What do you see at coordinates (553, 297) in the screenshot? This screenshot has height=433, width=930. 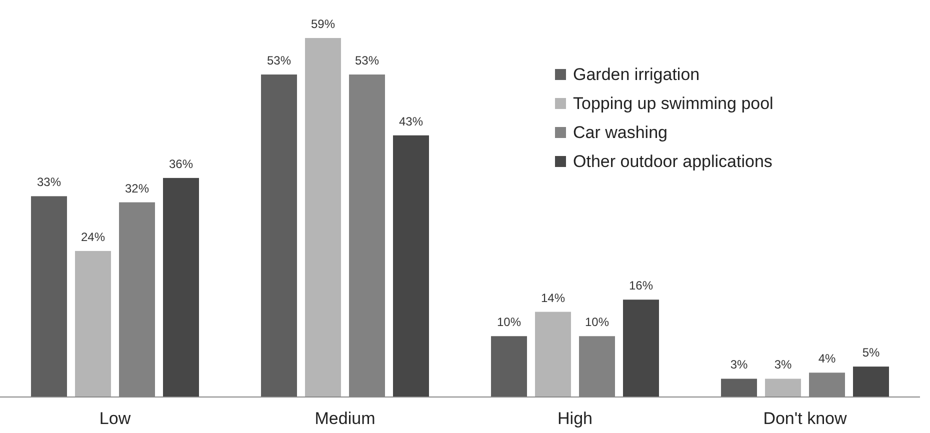 I see `data-label: 14%` at bounding box center [553, 297].